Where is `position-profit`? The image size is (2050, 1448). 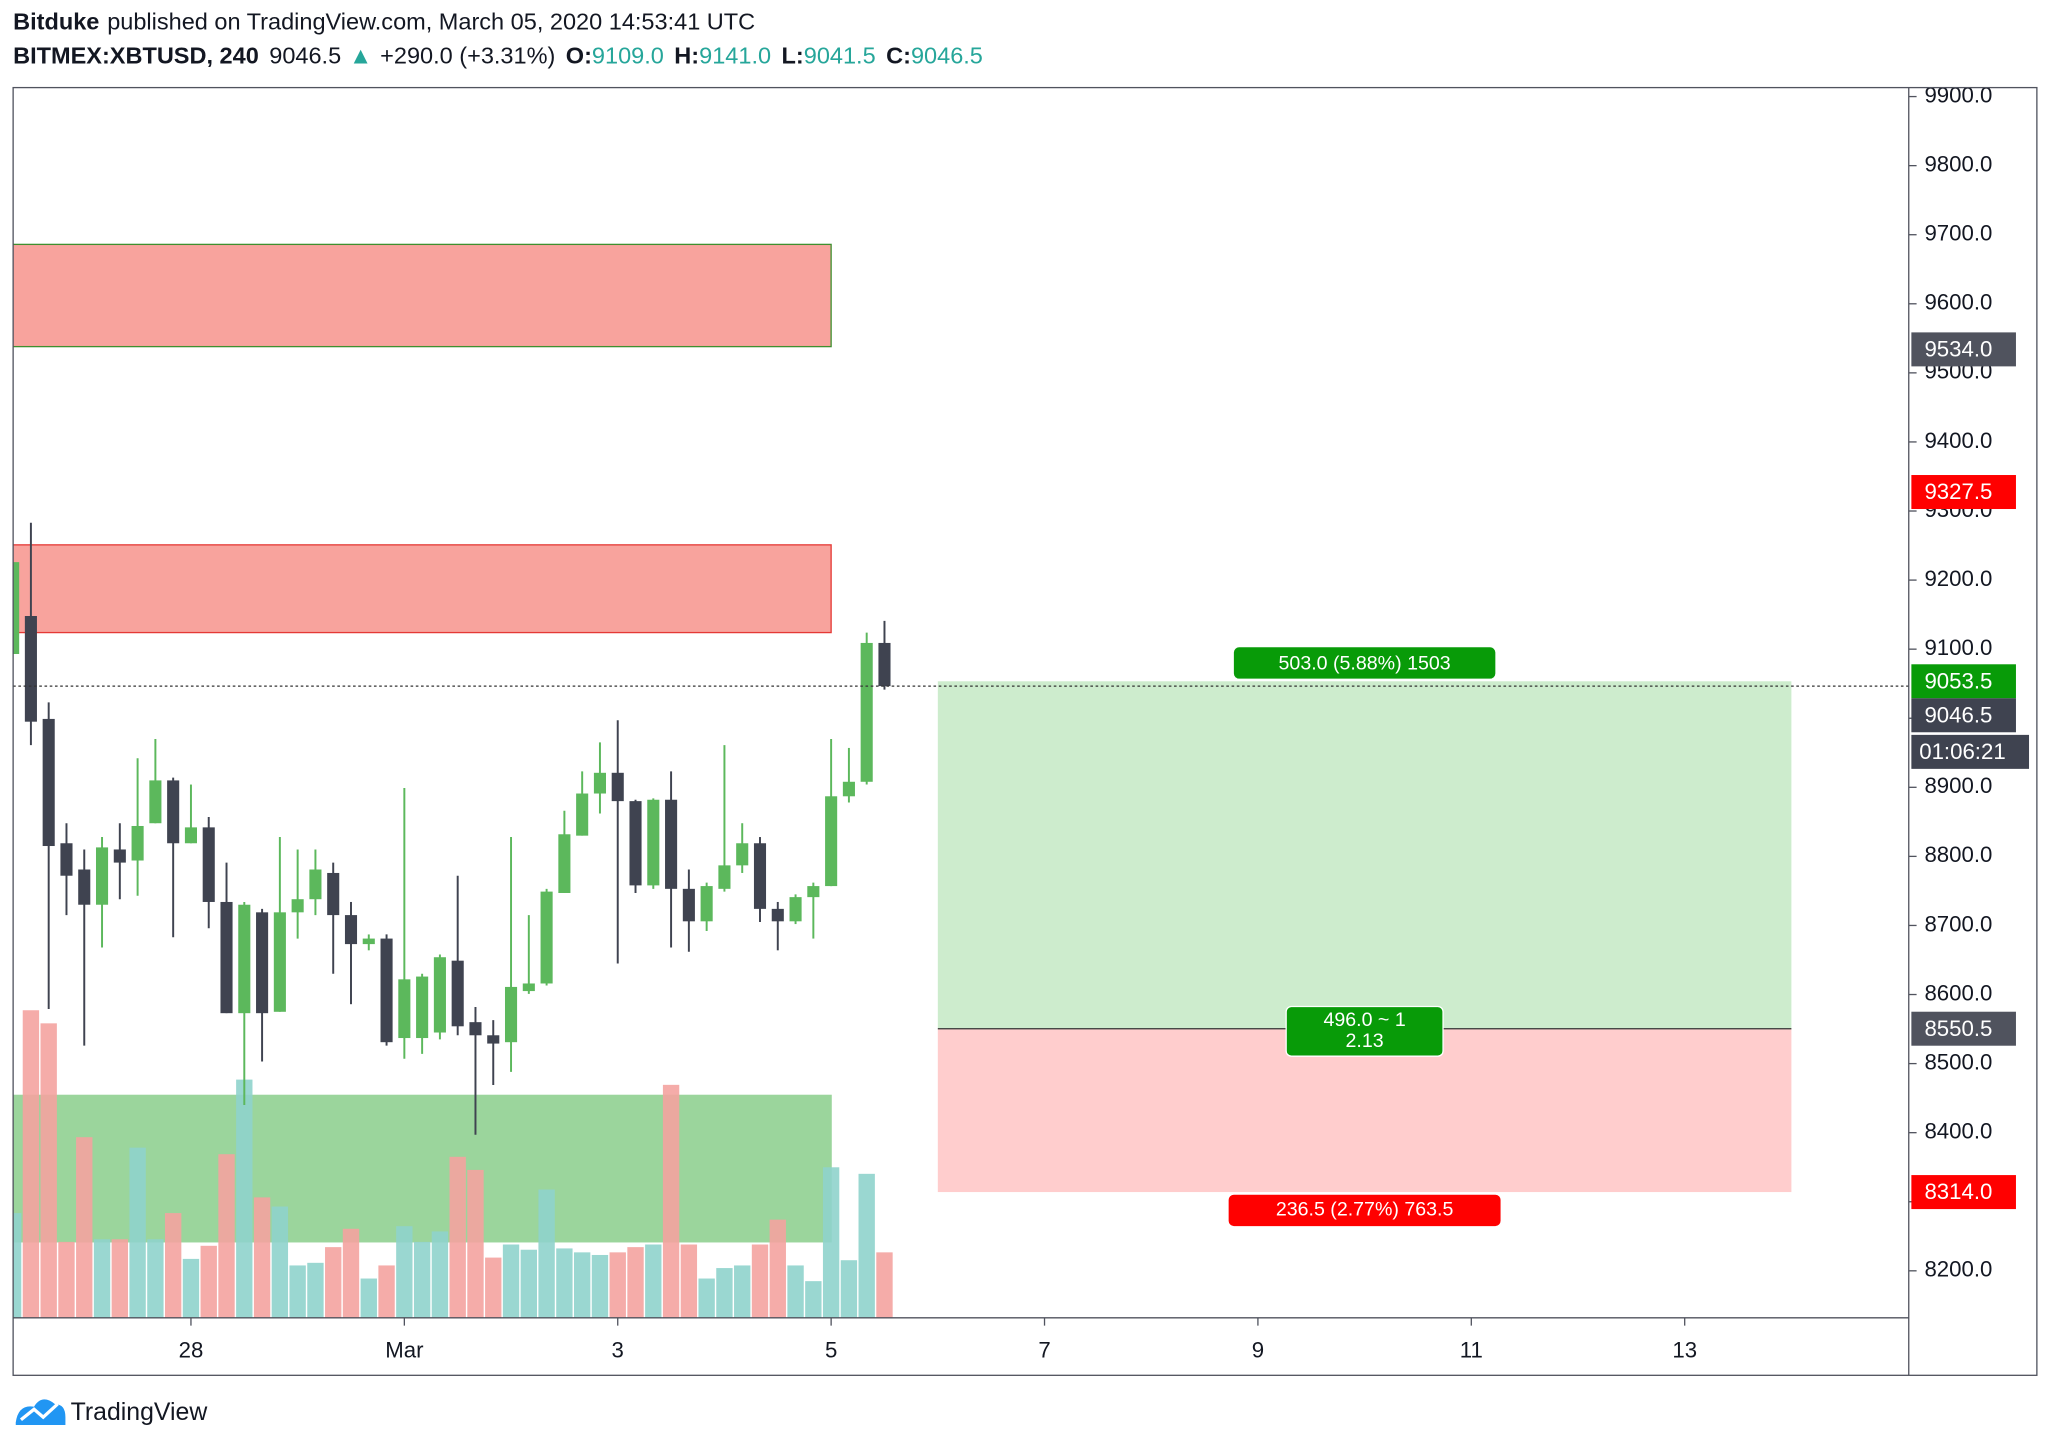
position-profit is located at coordinates (1364, 855).